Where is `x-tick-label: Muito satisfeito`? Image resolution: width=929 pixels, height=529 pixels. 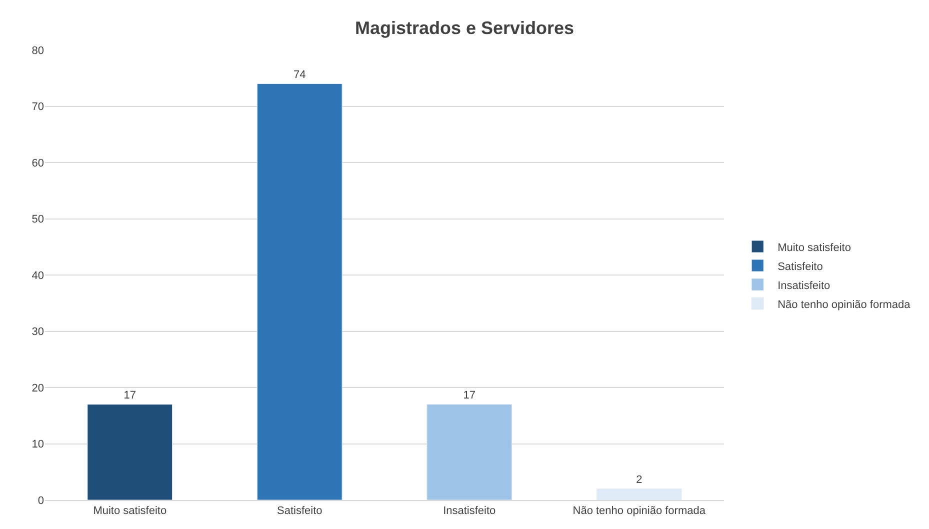 x-tick-label: Muito satisfeito is located at coordinates (130, 511).